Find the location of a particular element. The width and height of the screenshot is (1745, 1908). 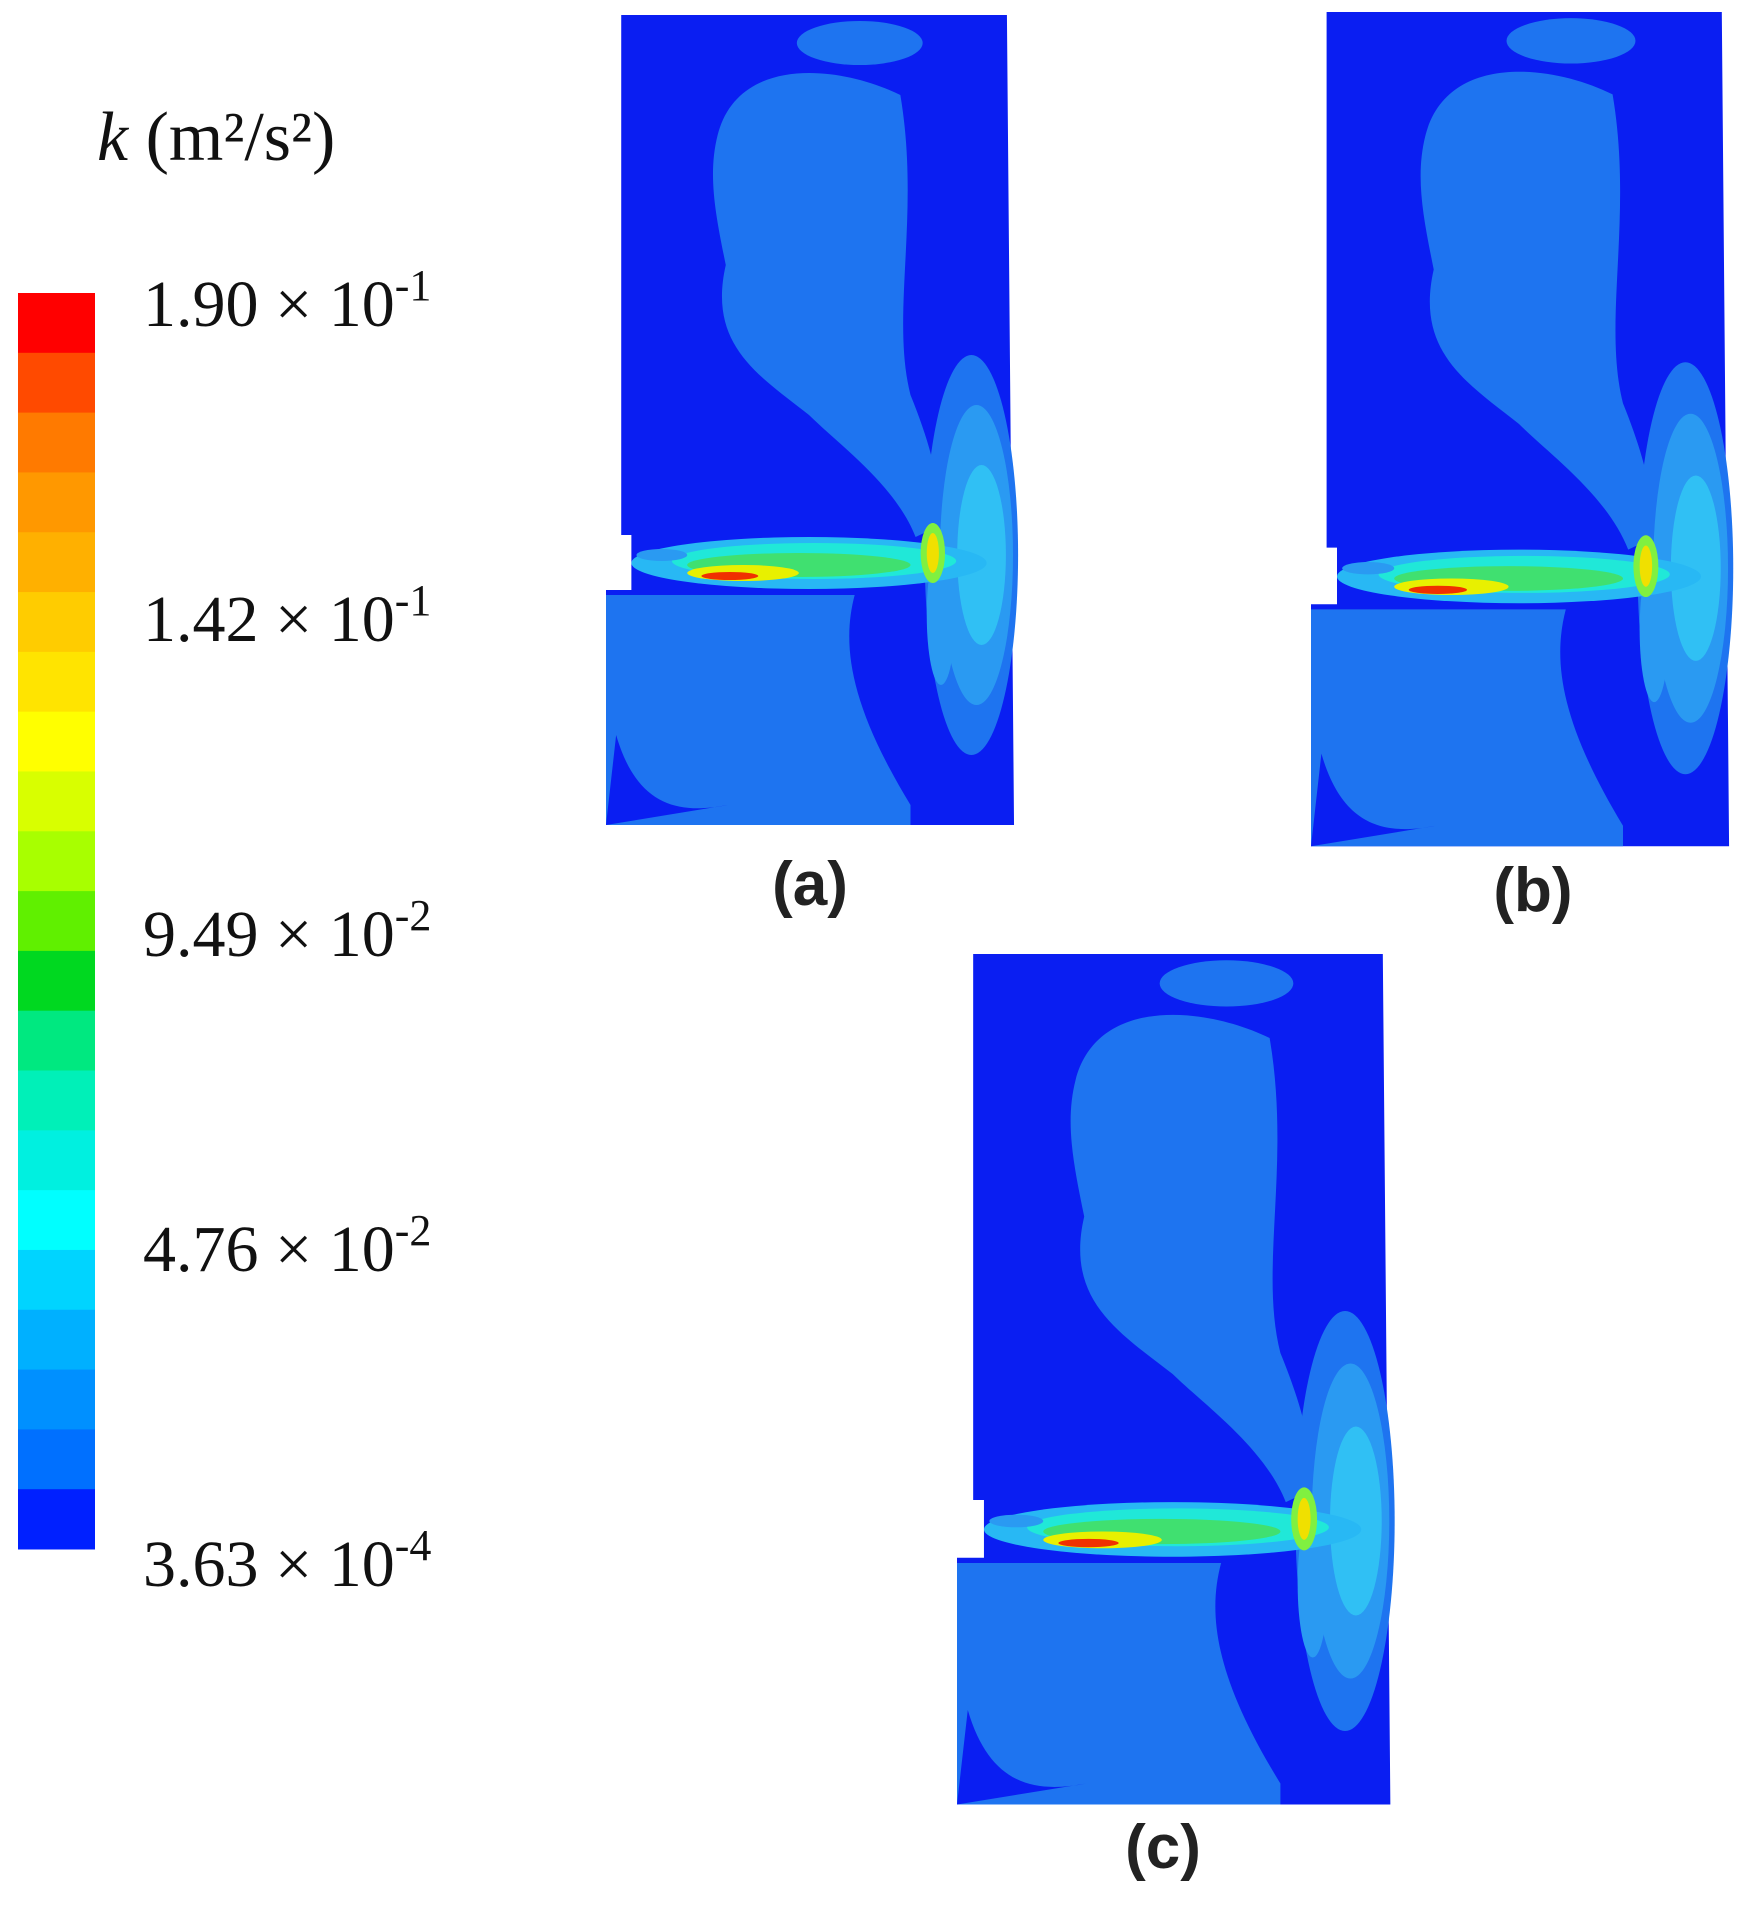

colorbar-label: 1.42 × 10⁻¹ is located at coordinates (287, 616).